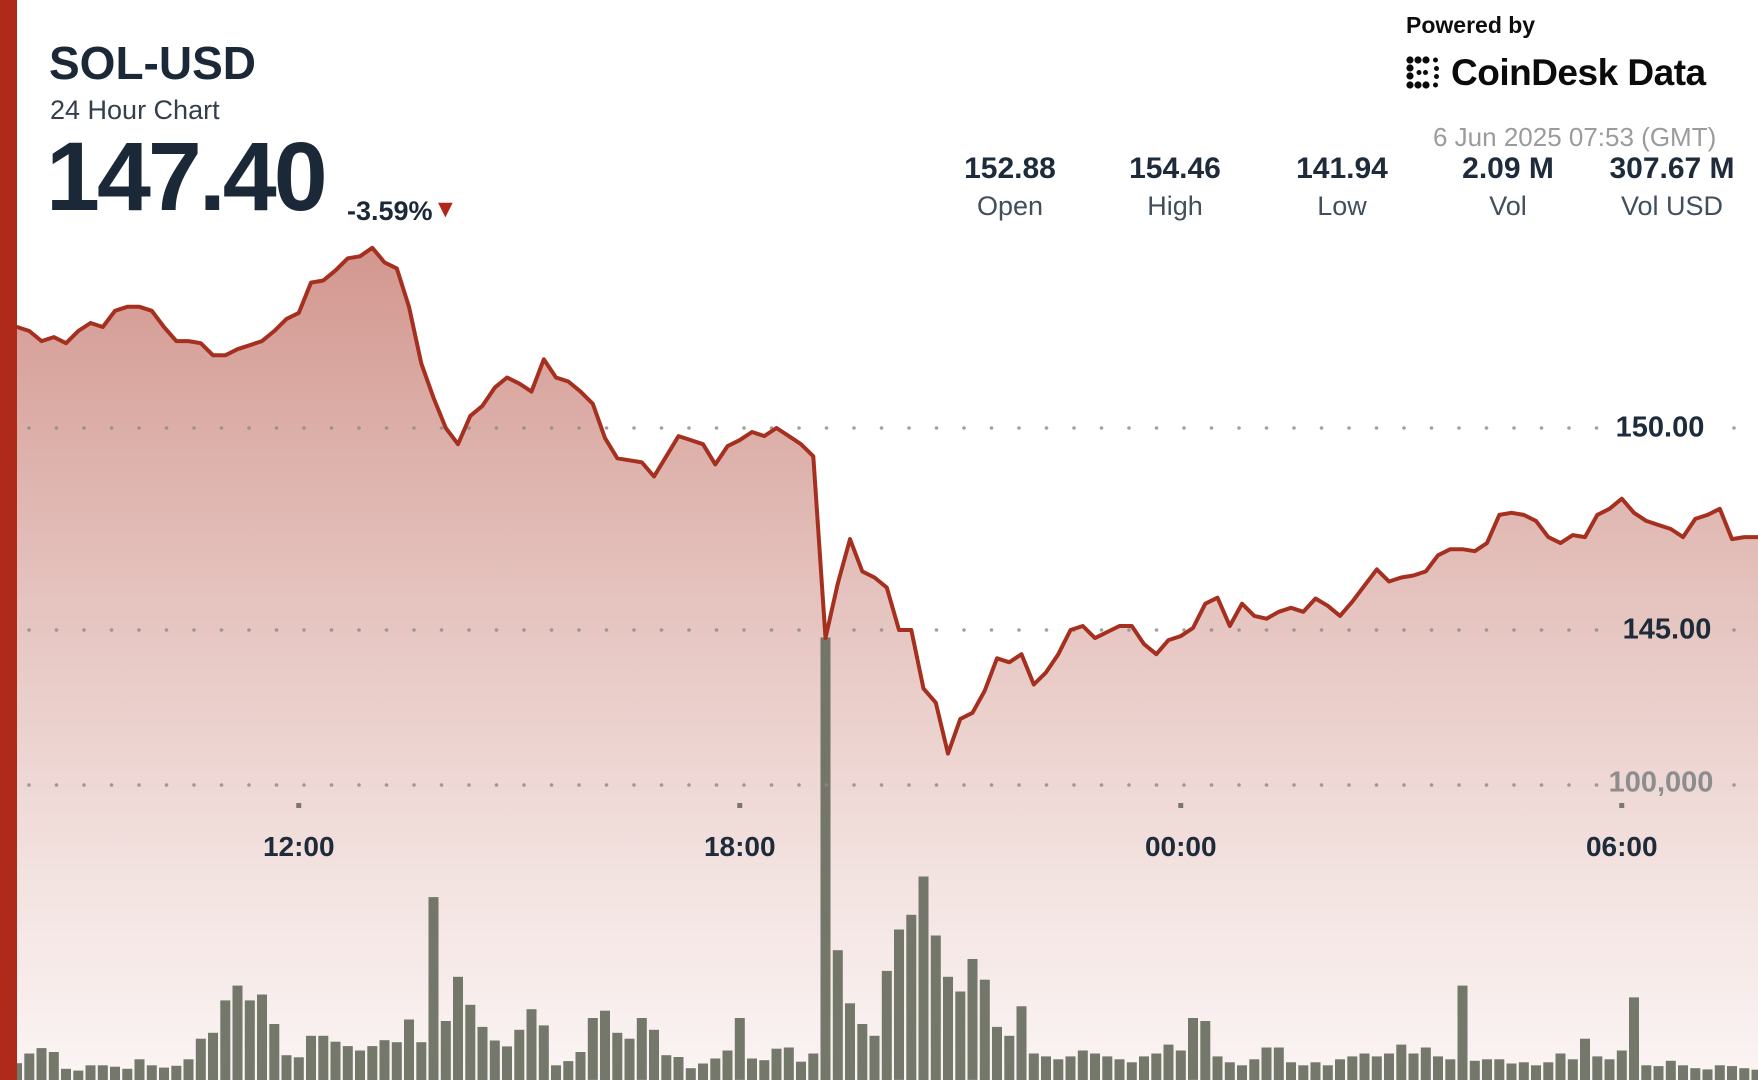 The height and width of the screenshot is (1080, 1758). I want to click on time-axis-label-12: 12:00, so click(298, 846).